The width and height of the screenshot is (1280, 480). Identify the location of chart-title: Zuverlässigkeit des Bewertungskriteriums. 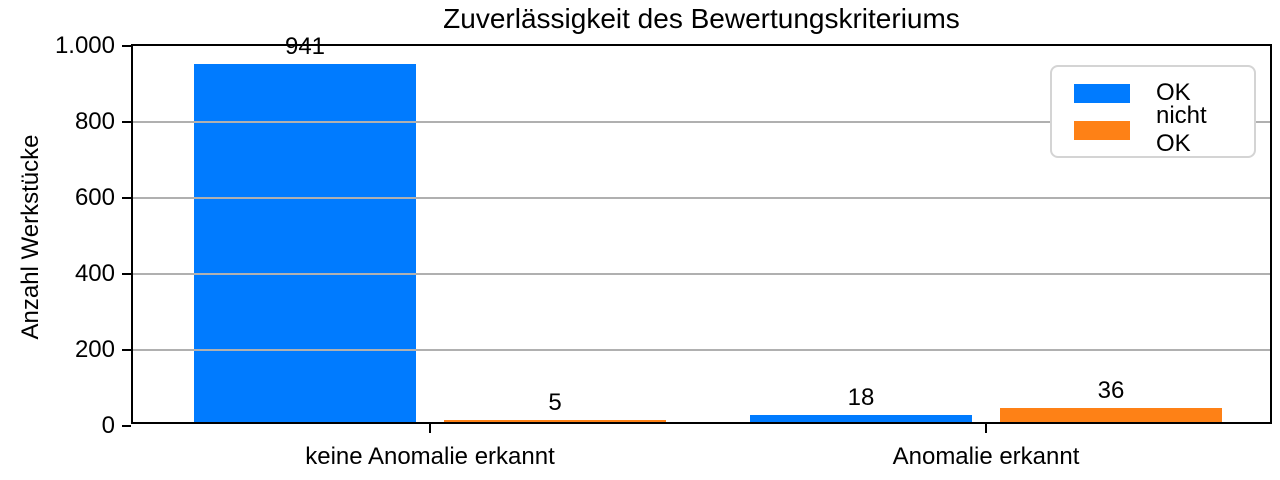
(701, 18).